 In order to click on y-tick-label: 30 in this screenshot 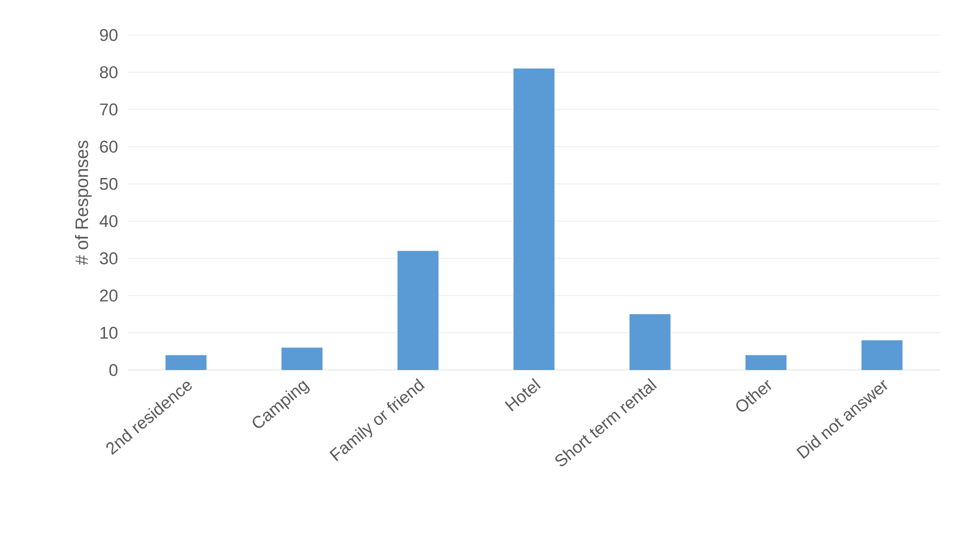, I will do `click(109, 258)`.